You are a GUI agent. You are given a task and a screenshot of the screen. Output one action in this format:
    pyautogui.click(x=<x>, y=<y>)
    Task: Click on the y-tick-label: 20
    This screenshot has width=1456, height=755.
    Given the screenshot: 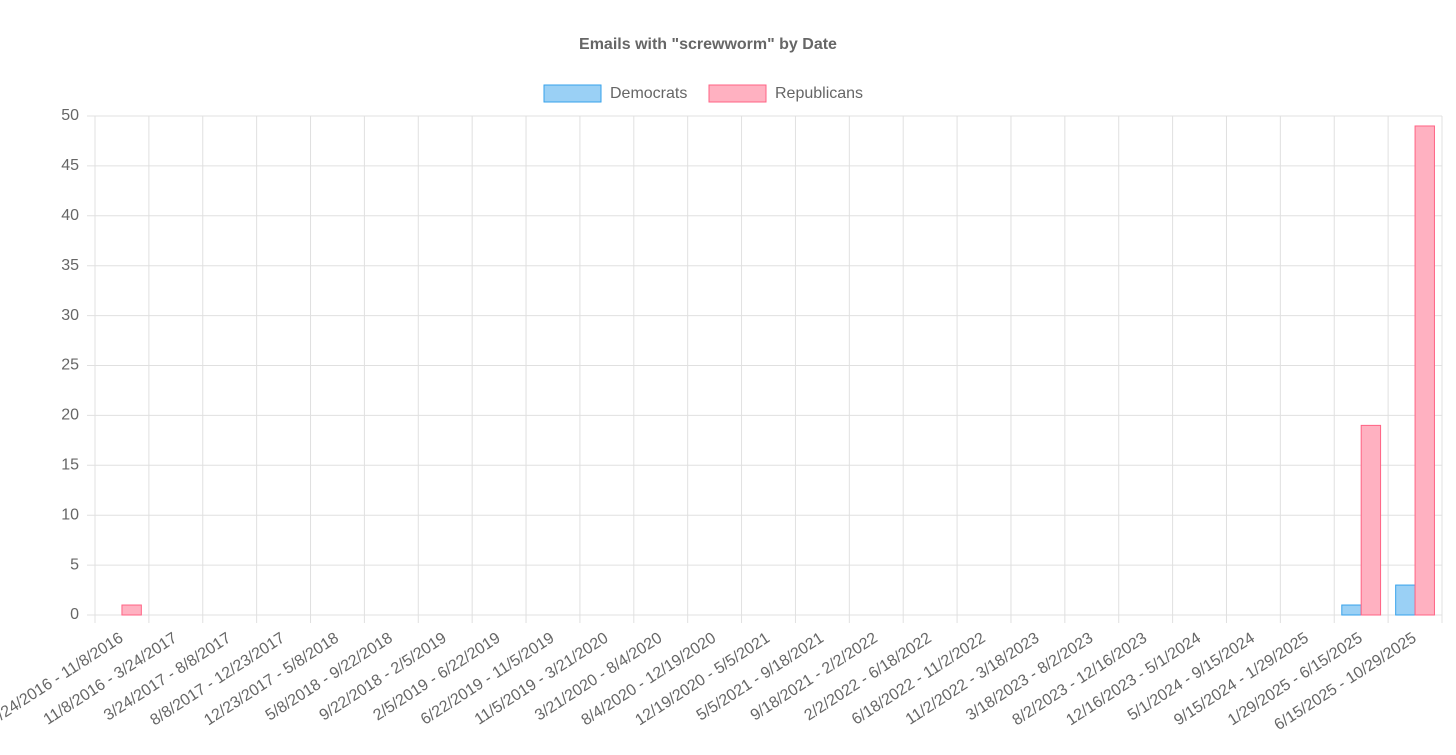 What is the action you would take?
    pyautogui.click(x=70, y=415)
    